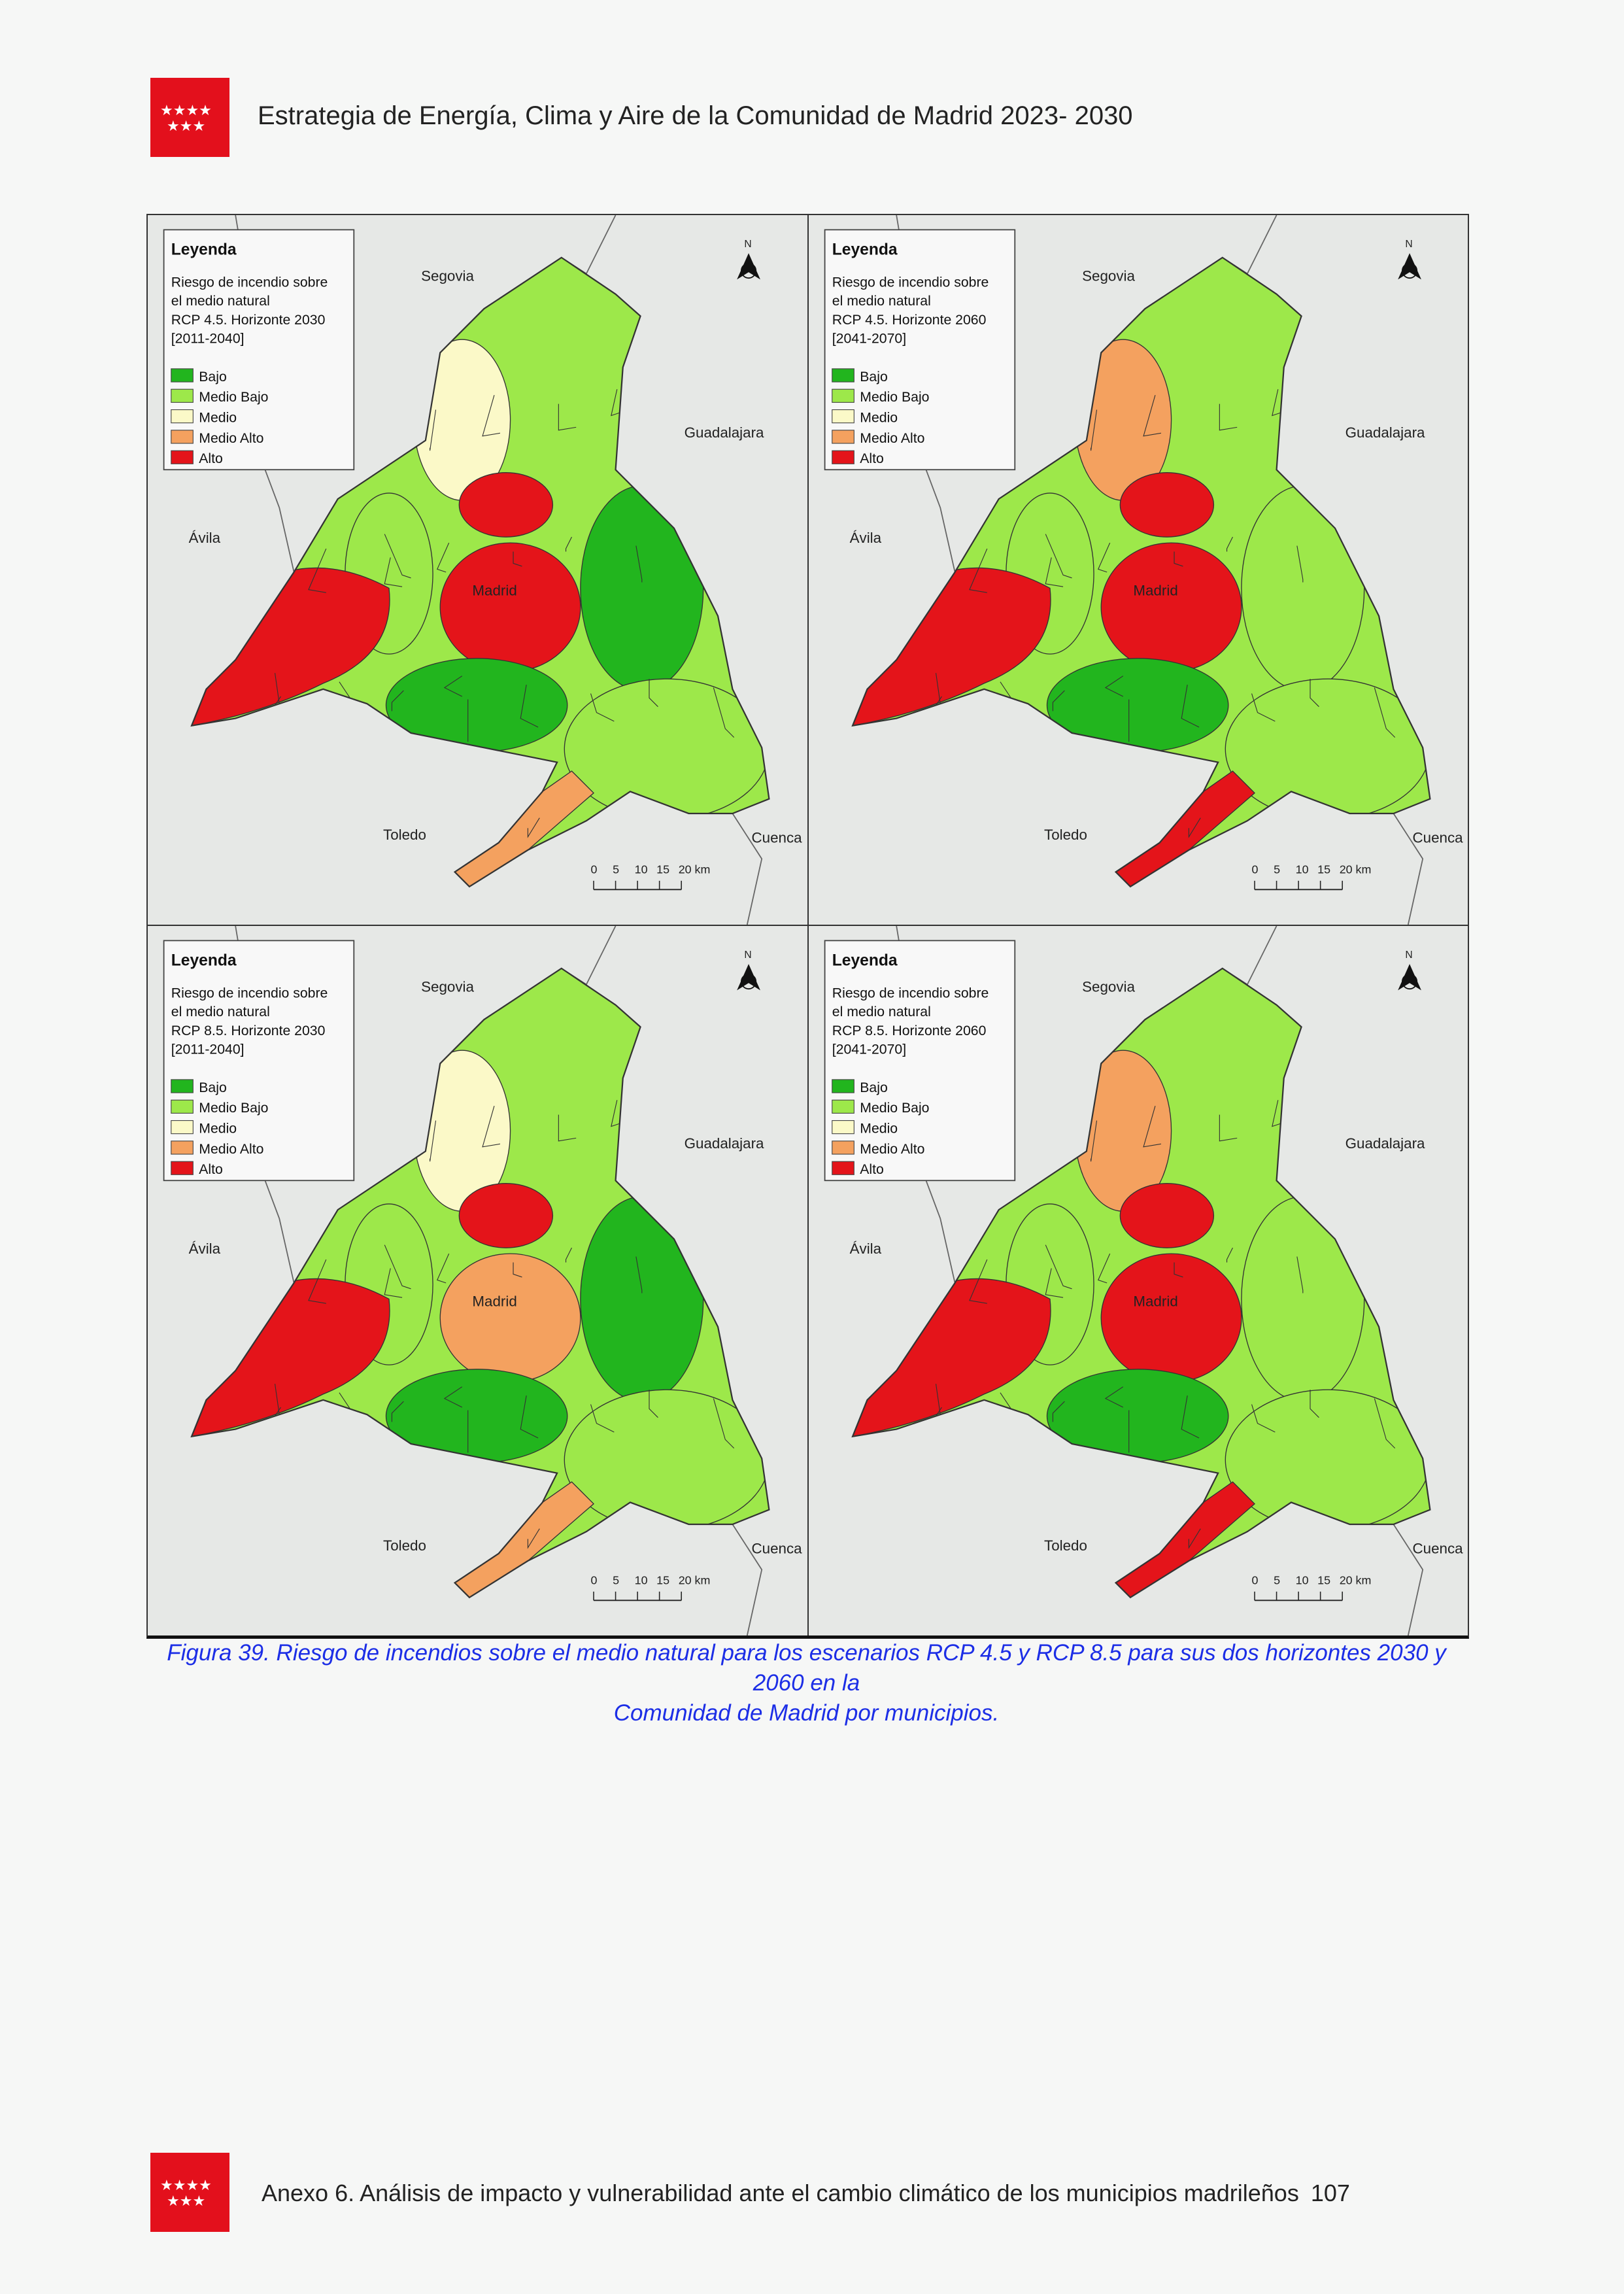  Describe the element at coordinates (1301, 869) in the screenshot. I see `svg-text: 10` at that location.